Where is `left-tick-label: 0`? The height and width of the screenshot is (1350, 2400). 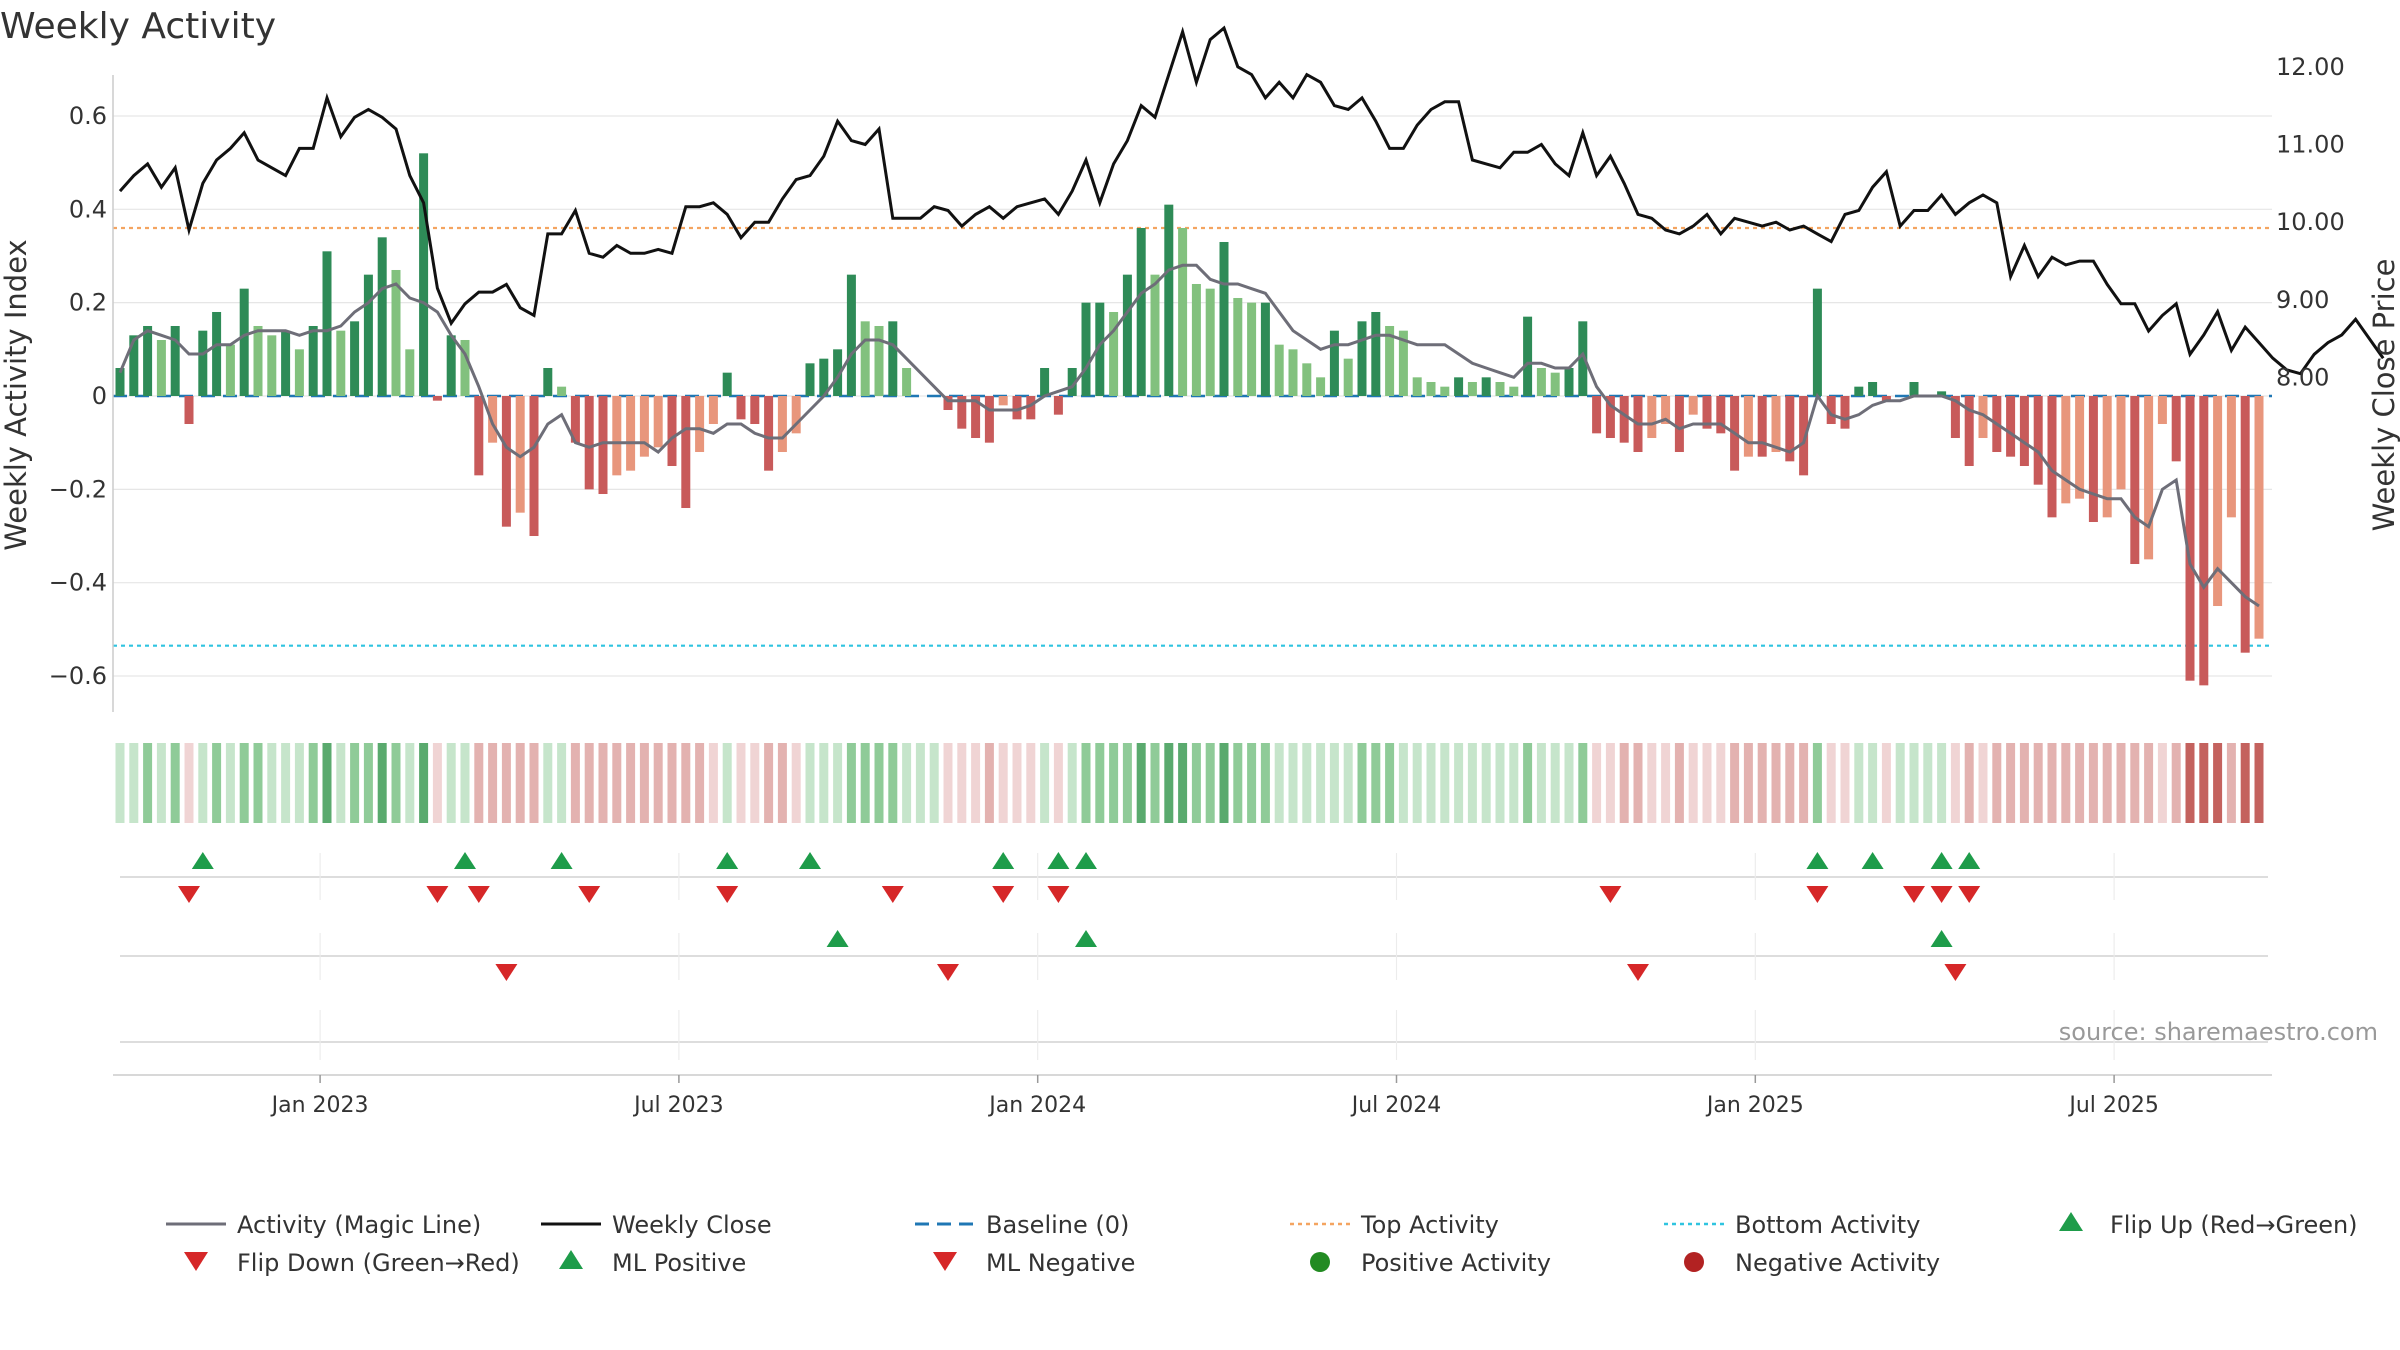 left-tick-label: 0 is located at coordinates (99, 396).